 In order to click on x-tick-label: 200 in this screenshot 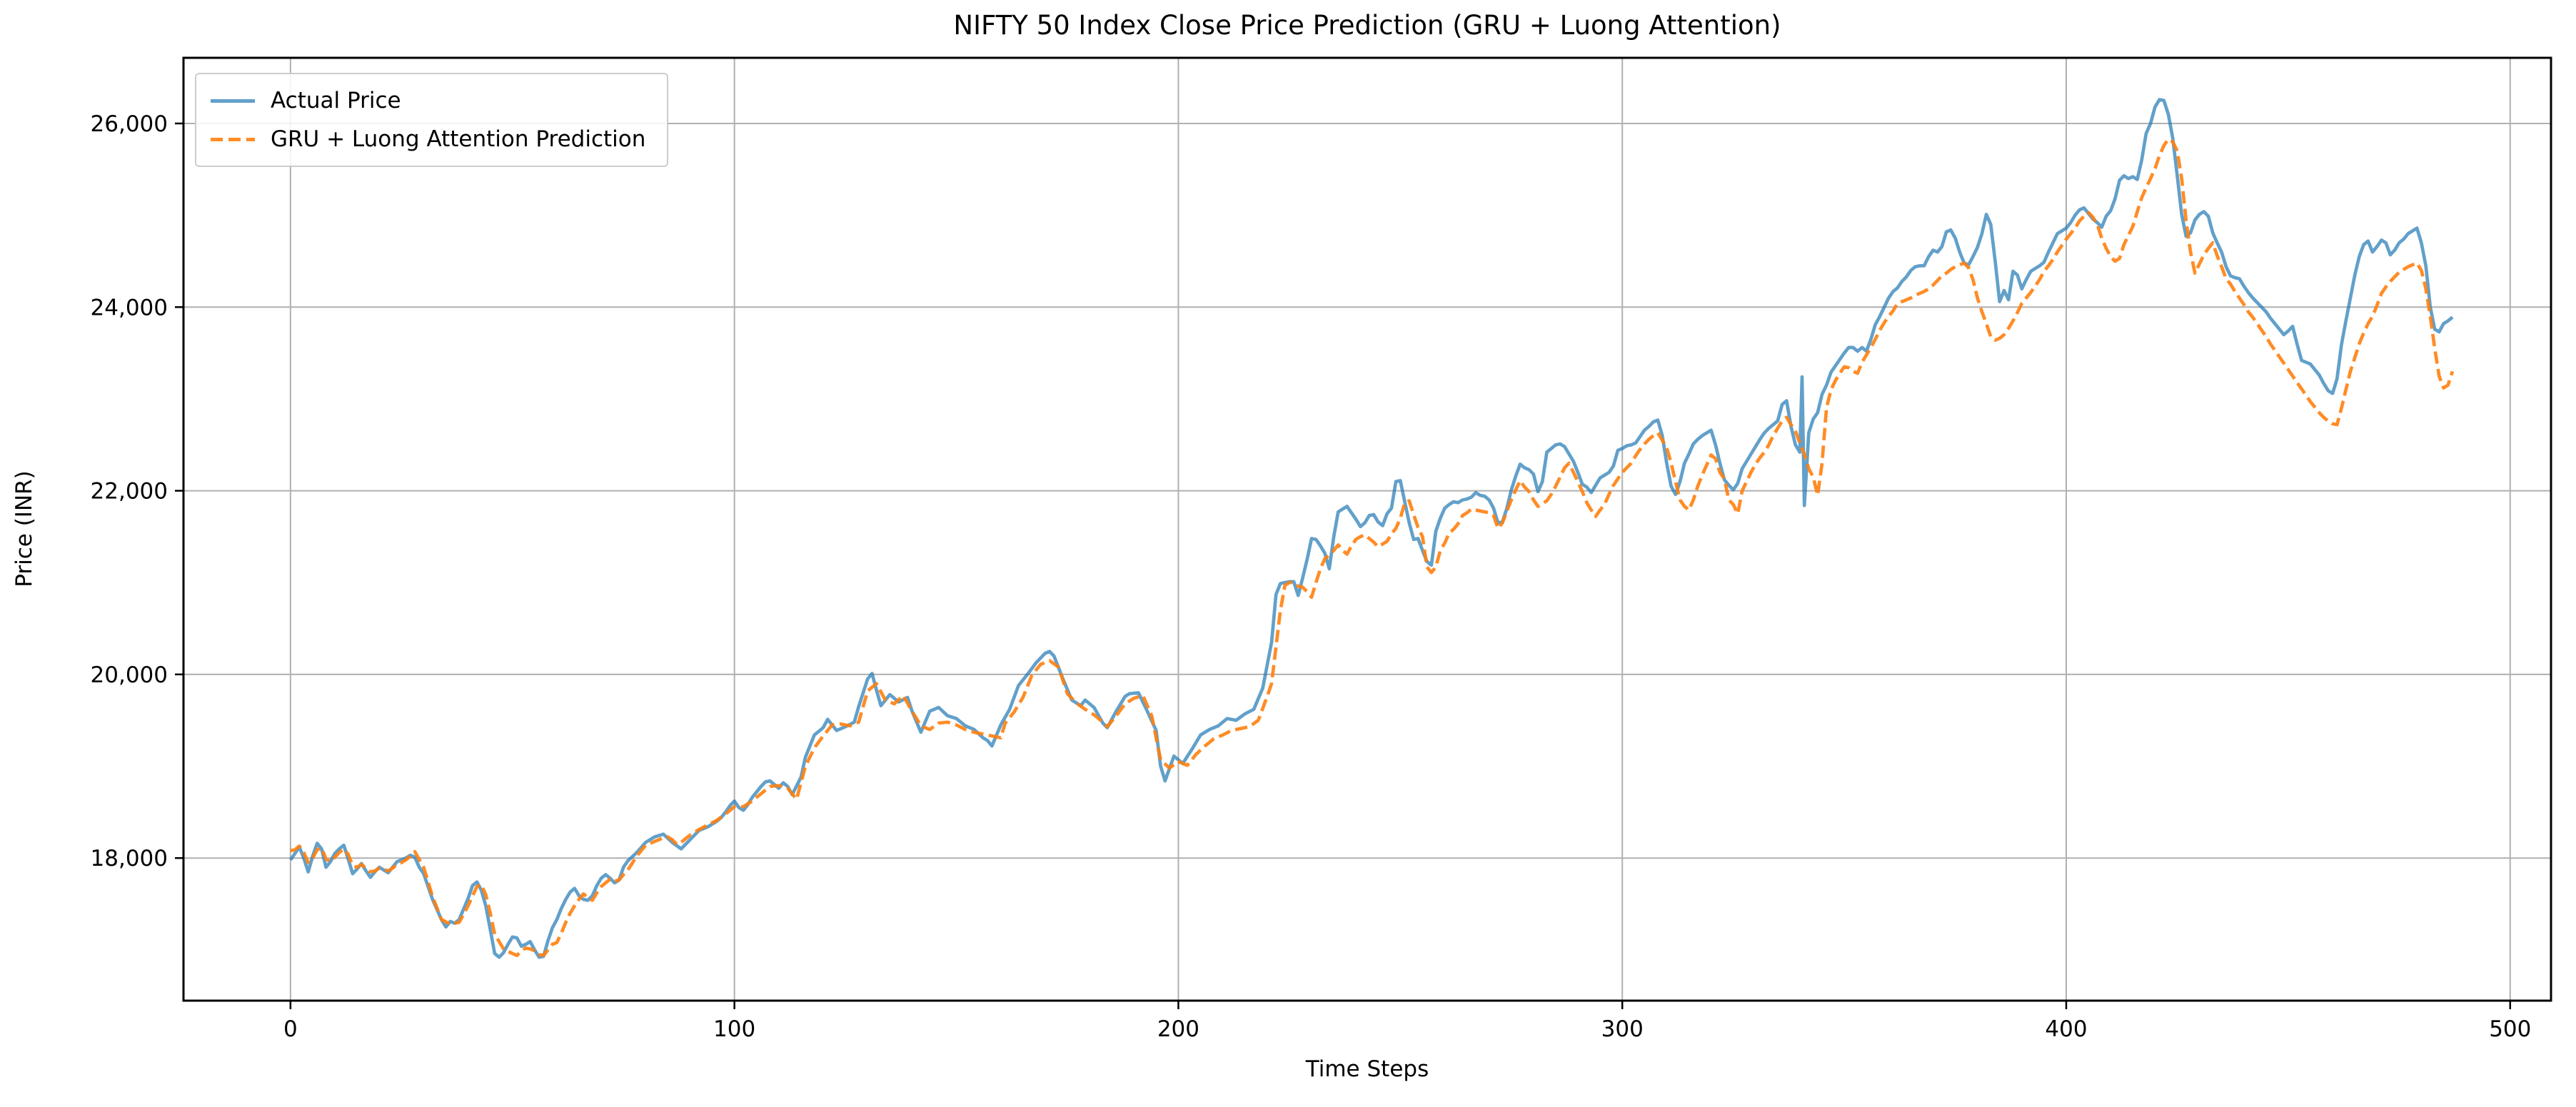, I will do `click(1178, 1029)`.